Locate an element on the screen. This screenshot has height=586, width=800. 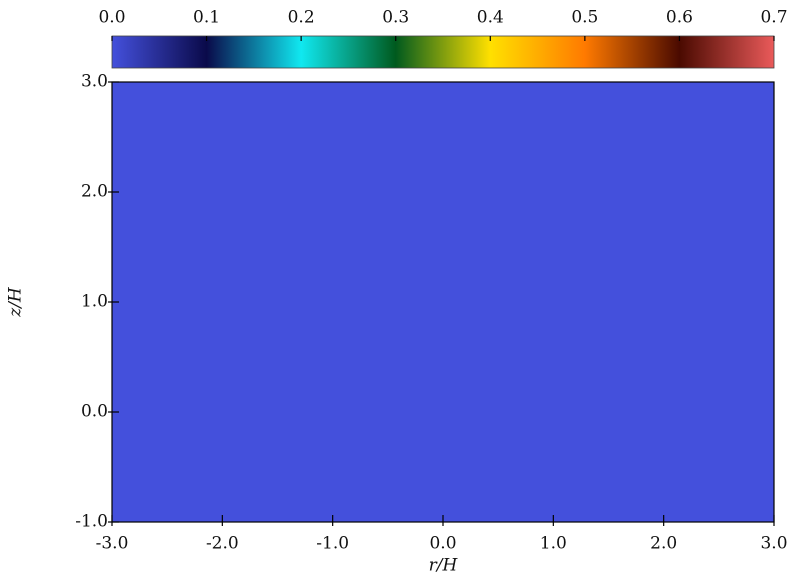
x-tick-label: -2.0 is located at coordinates (222, 544).